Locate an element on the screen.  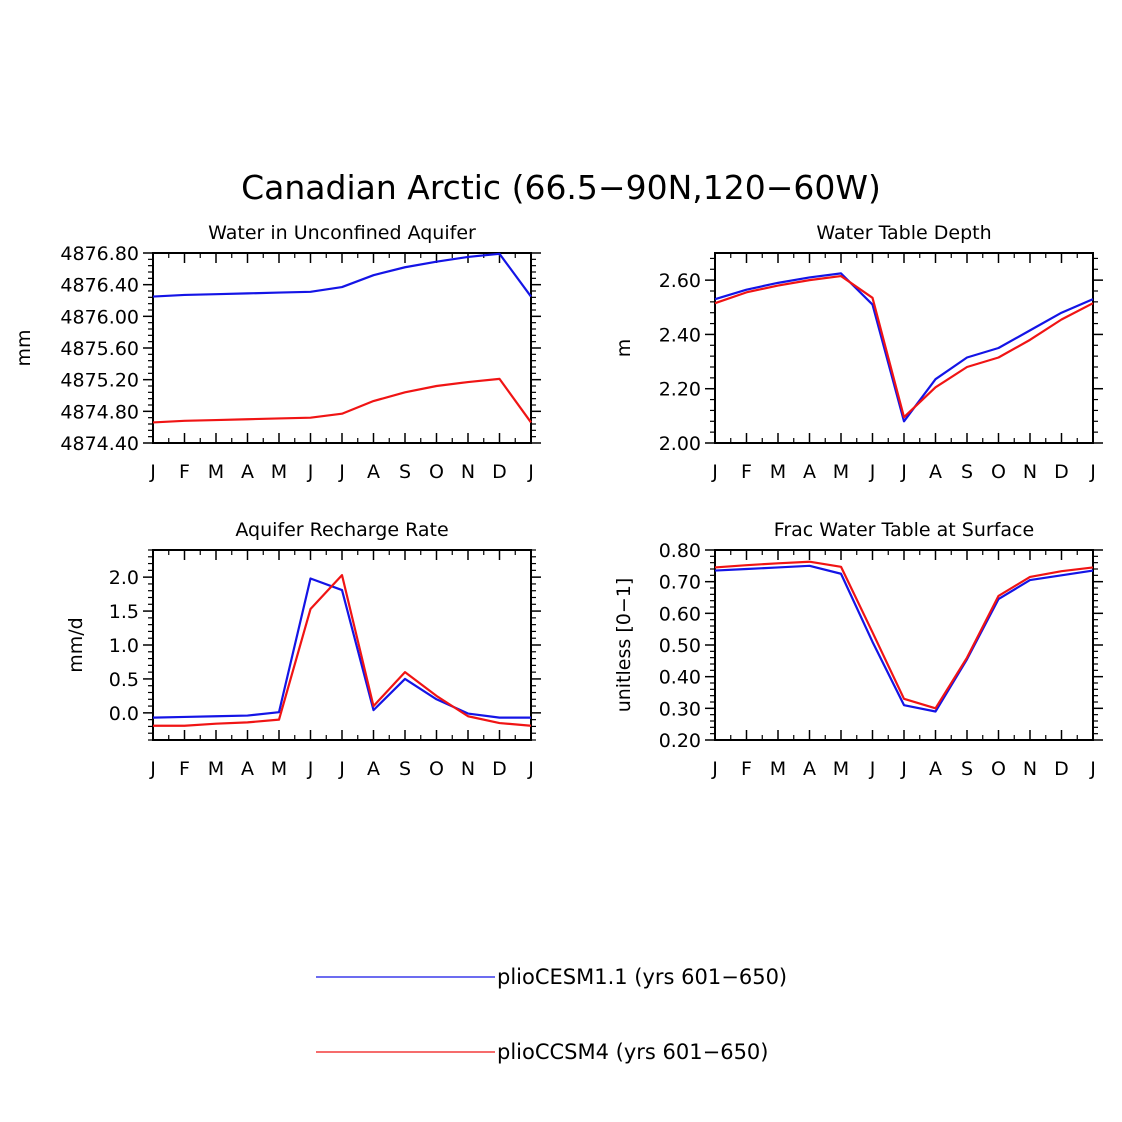
y-tick-label: 0.20 is located at coordinates (680, 741).